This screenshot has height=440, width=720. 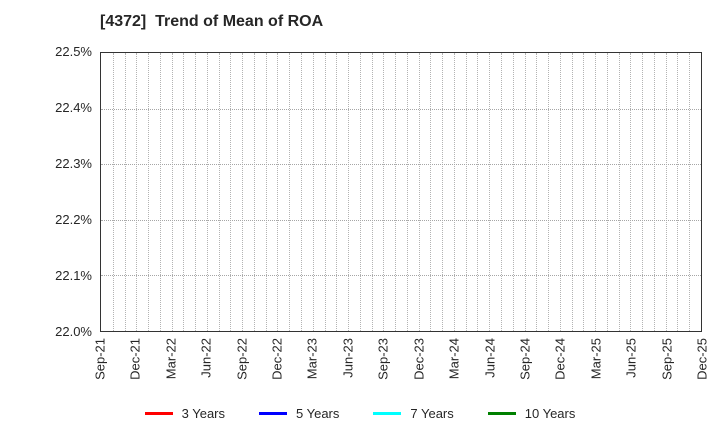 What do you see at coordinates (383, 359) in the screenshot?
I see `x-axis-tick-label: Sep-23` at bounding box center [383, 359].